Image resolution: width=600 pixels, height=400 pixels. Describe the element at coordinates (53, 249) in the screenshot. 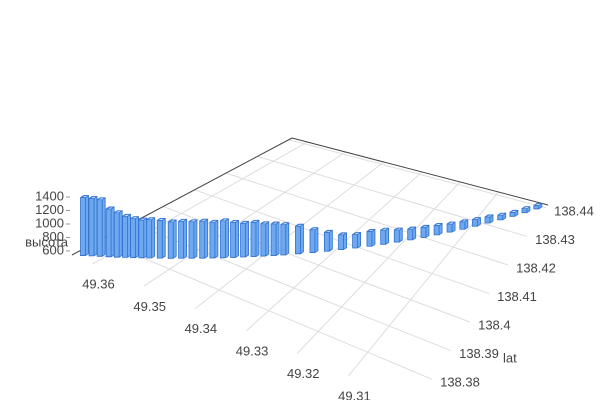

I see `z-tick-label: 600` at that location.